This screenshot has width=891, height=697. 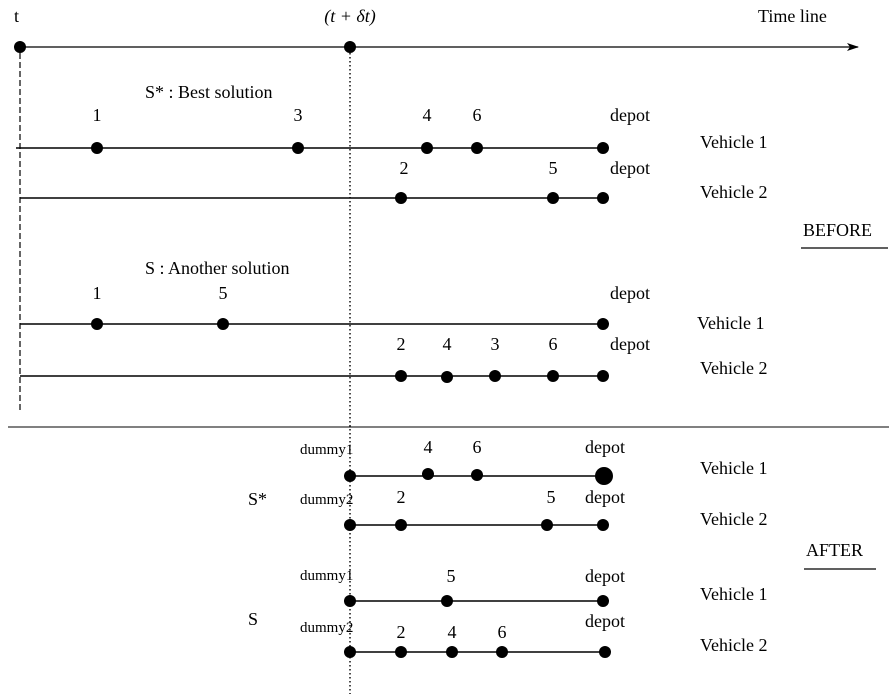 What do you see at coordinates (533, 634) in the screenshot?
I see `after-s-vehicle-2-route: dummy2 2 4 6 depot Vehicle 2` at bounding box center [533, 634].